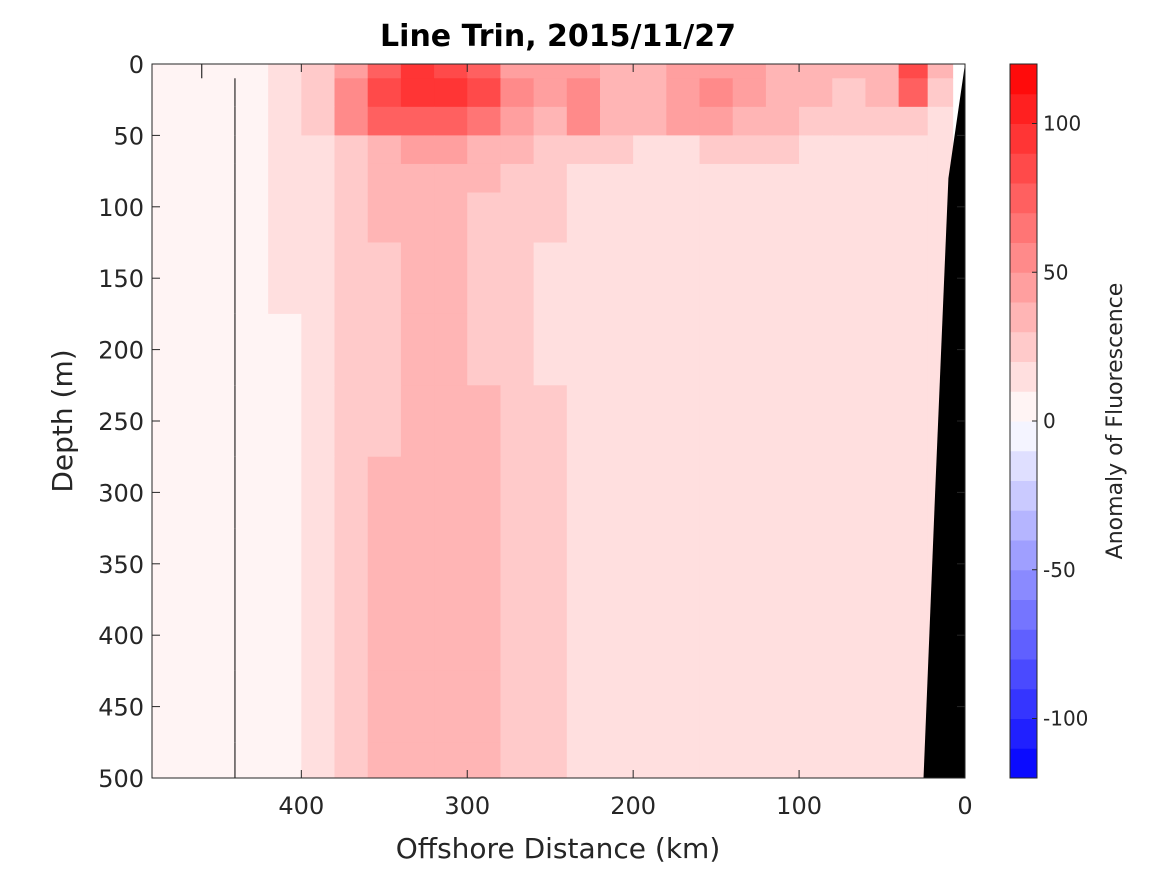  Describe the element at coordinates (218, 421) in the screenshot. I see `zero-contour-lines` at that location.